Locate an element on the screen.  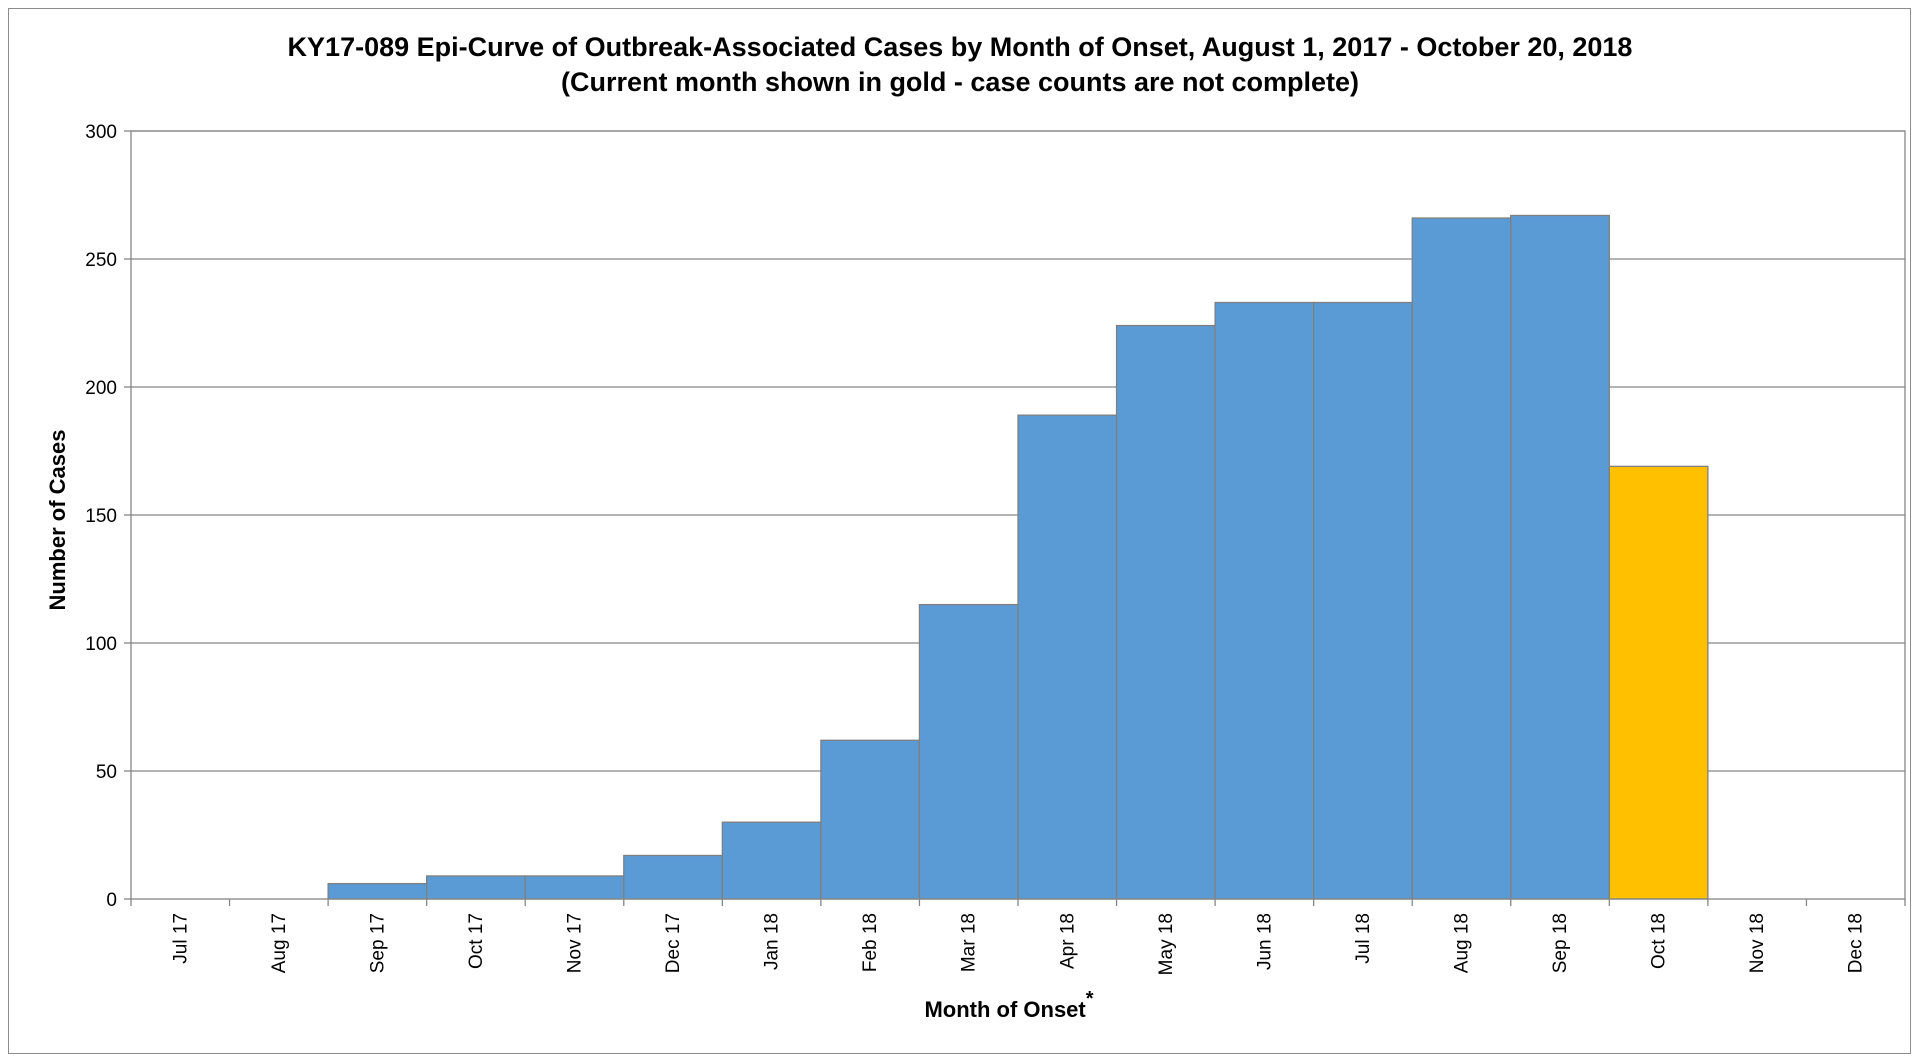
y-tick-label: 200 is located at coordinates (101, 388).